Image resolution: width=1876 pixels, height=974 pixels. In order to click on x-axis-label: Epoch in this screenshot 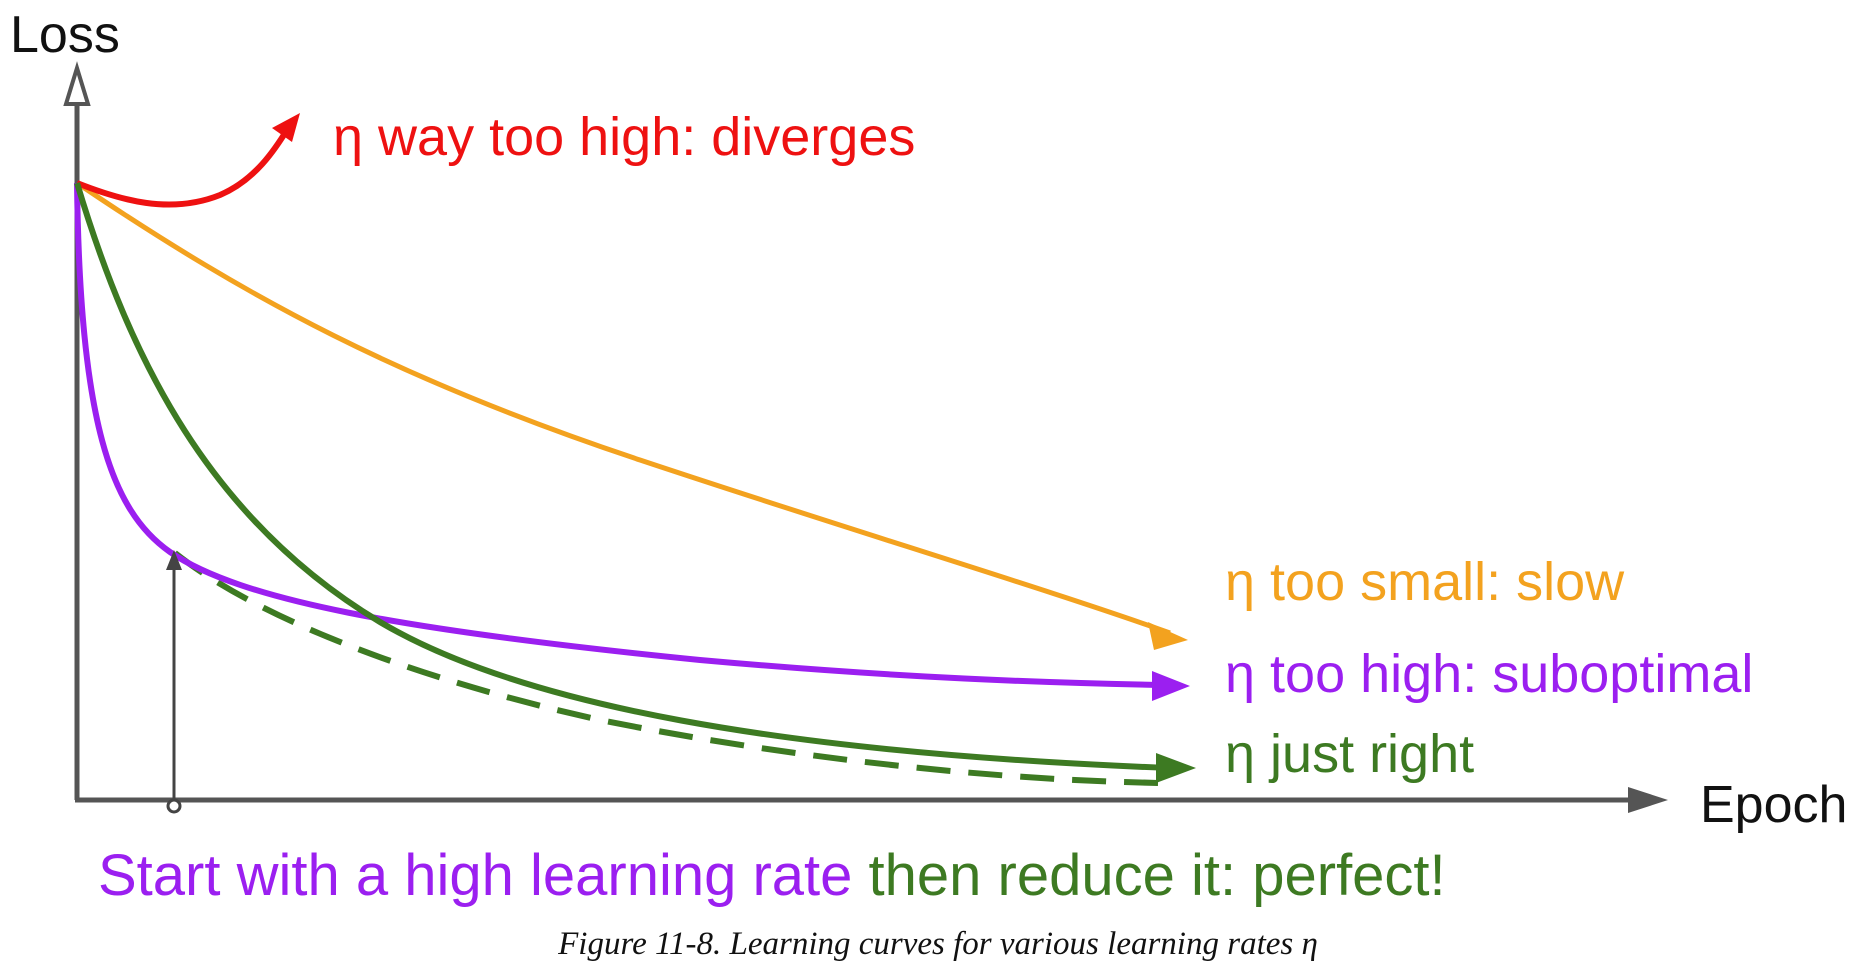, I will do `click(1773, 805)`.